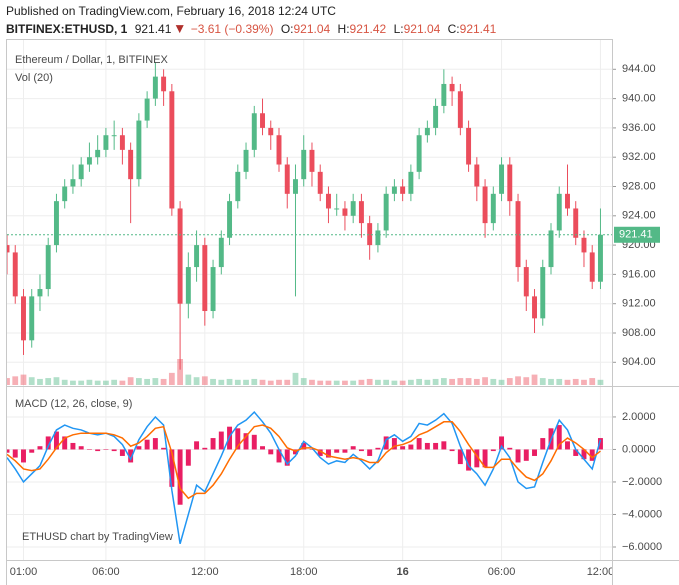 This screenshot has width=679, height=585. What do you see at coordinates (478, 29) in the screenshot?
I see `ohlc-value: 921.41` at bounding box center [478, 29].